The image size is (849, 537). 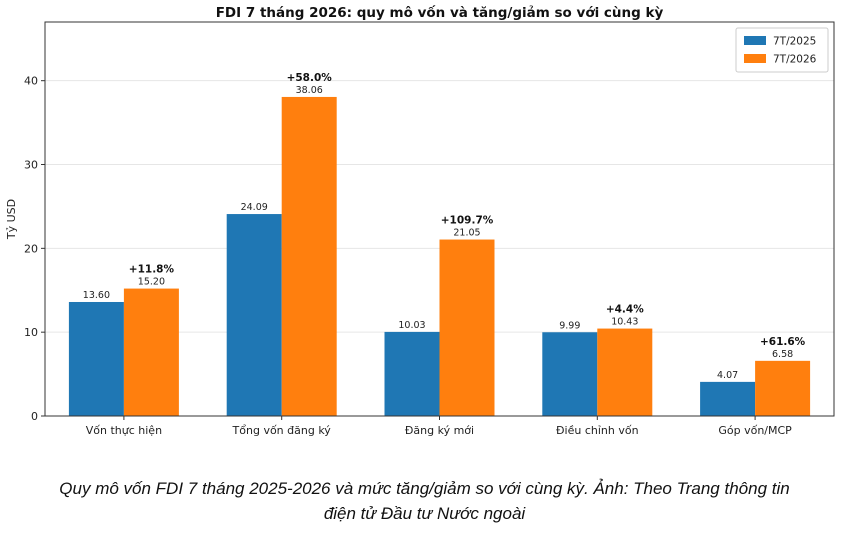 What do you see at coordinates (31, 248) in the screenshot?
I see `y-tick-label: 20` at bounding box center [31, 248].